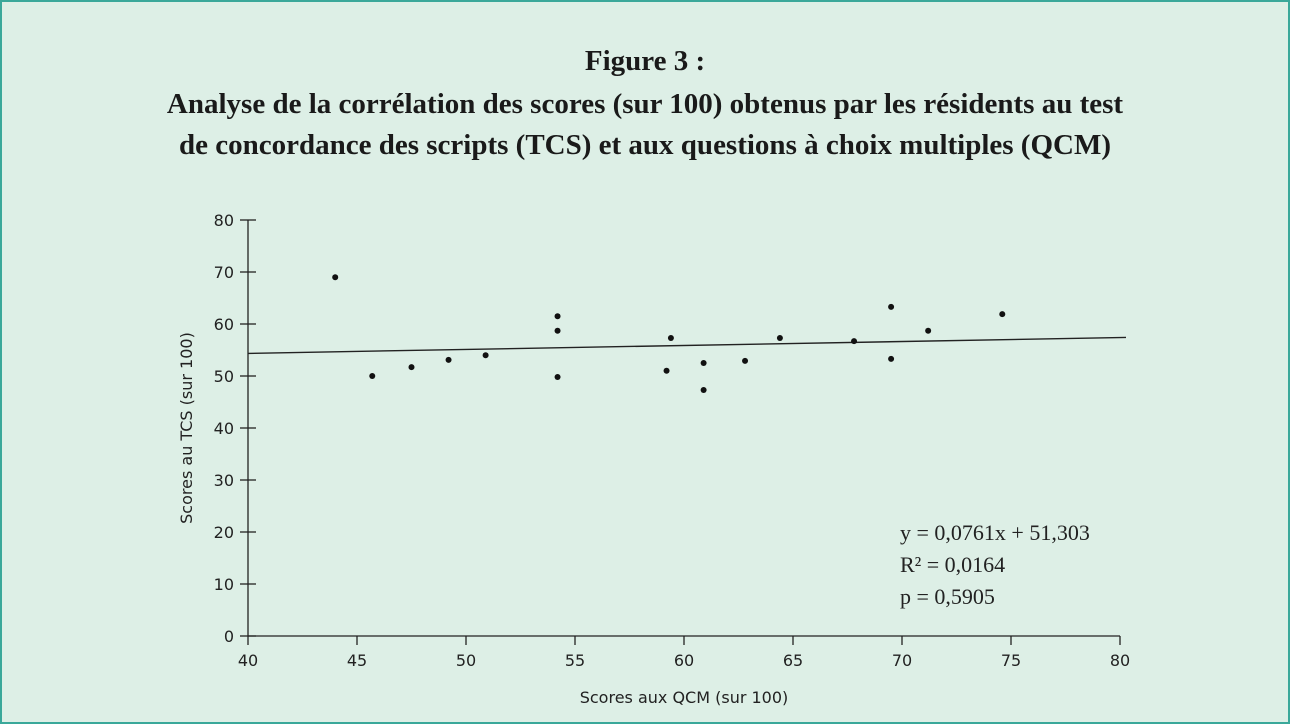 The height and width of the screenshot is (724, 1290). I want to click on x-tick-label: 55, so click(575, 660).